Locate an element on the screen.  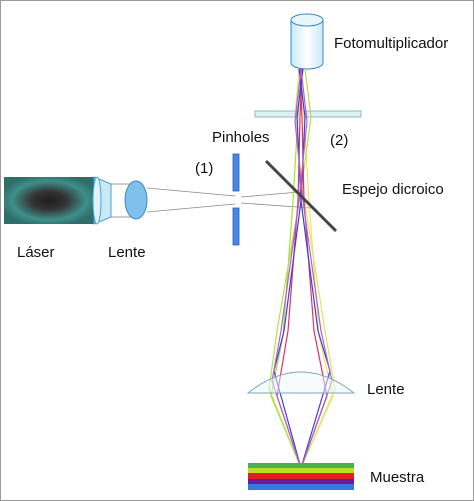
illumination-beam is located at coordinates (229, 200).